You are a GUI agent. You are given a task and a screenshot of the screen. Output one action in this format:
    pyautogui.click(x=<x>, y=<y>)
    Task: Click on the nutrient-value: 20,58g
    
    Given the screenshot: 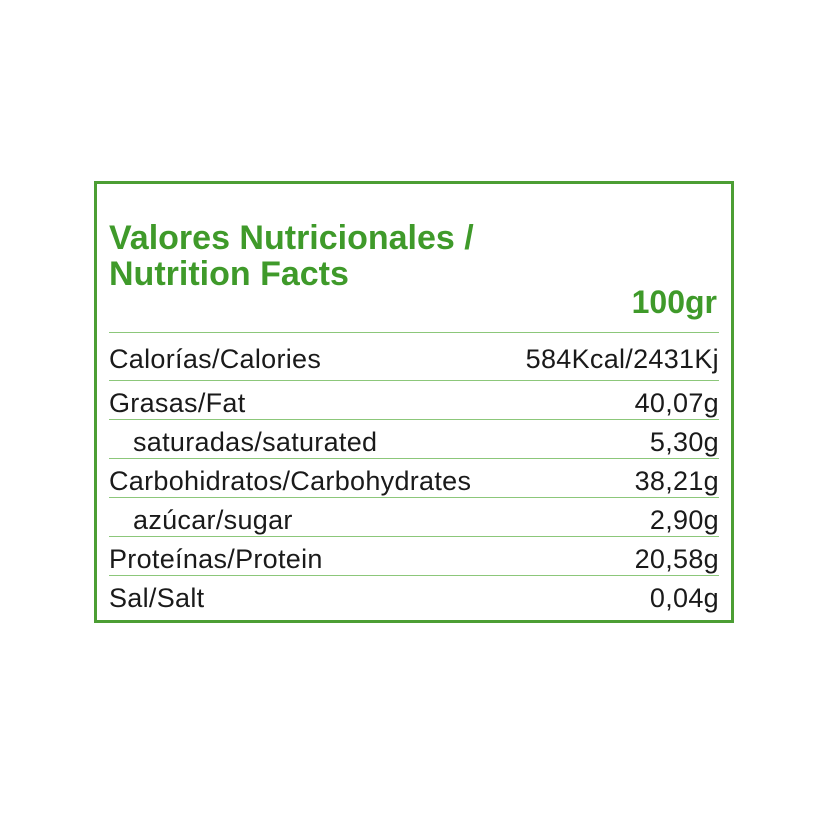 What is the action you would take?
    pyautogui.click(x=676, y=558)
    